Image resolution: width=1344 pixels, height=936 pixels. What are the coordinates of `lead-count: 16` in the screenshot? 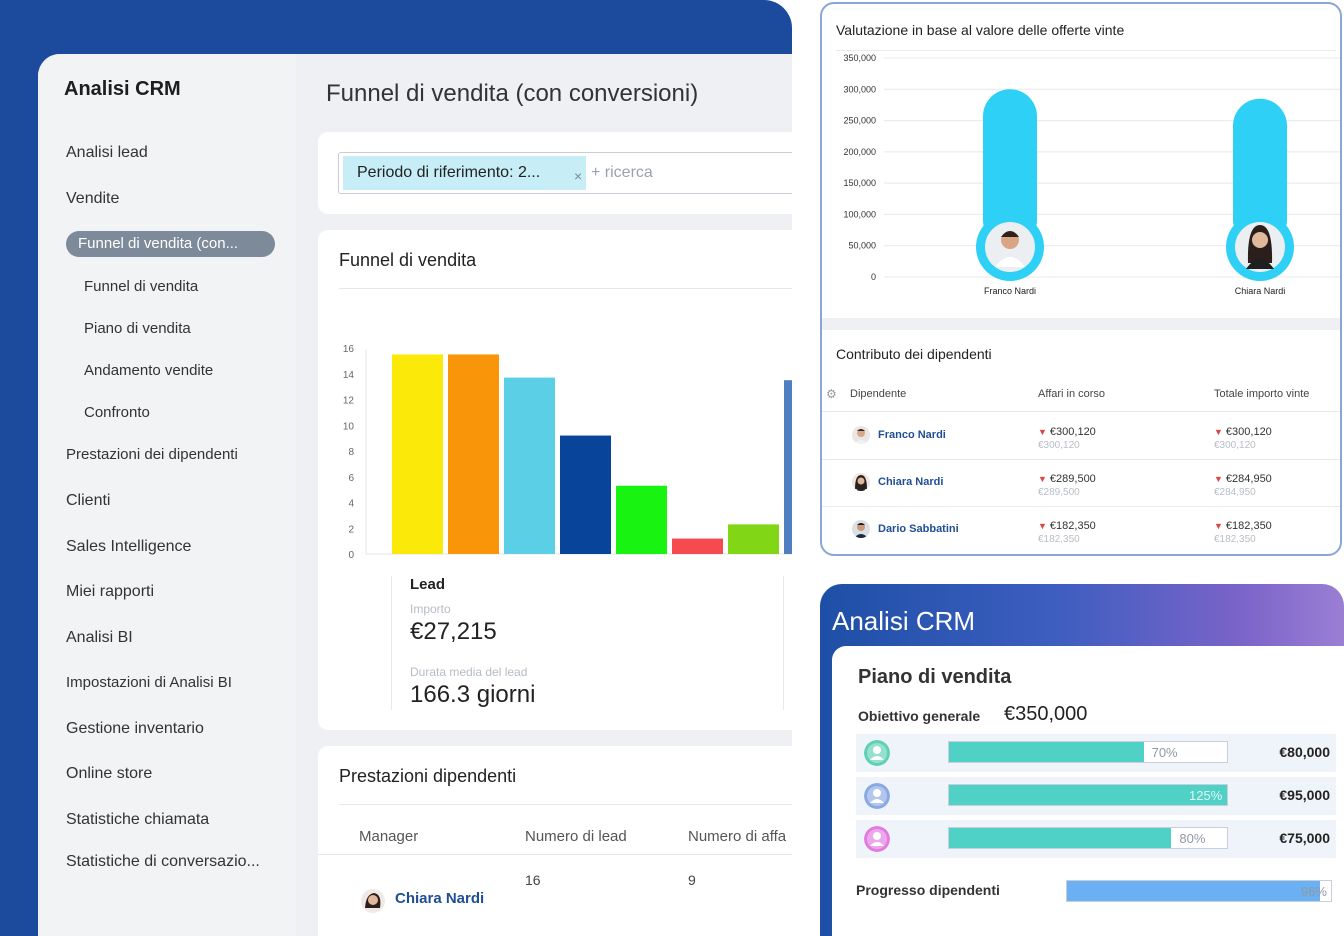 It's located at (533, 880).